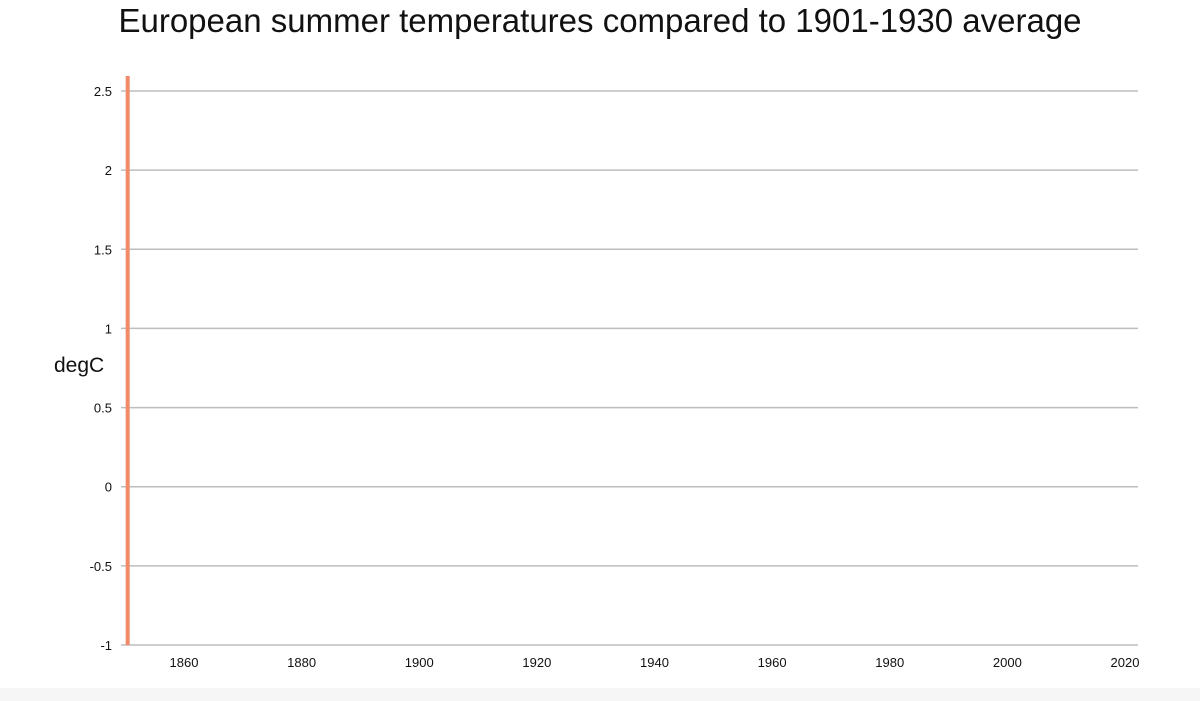  What do you see at coordinates (1125, 662) in the screenshot?
I see `x-tick-label: 2020` at bounding box center [1125, 662].